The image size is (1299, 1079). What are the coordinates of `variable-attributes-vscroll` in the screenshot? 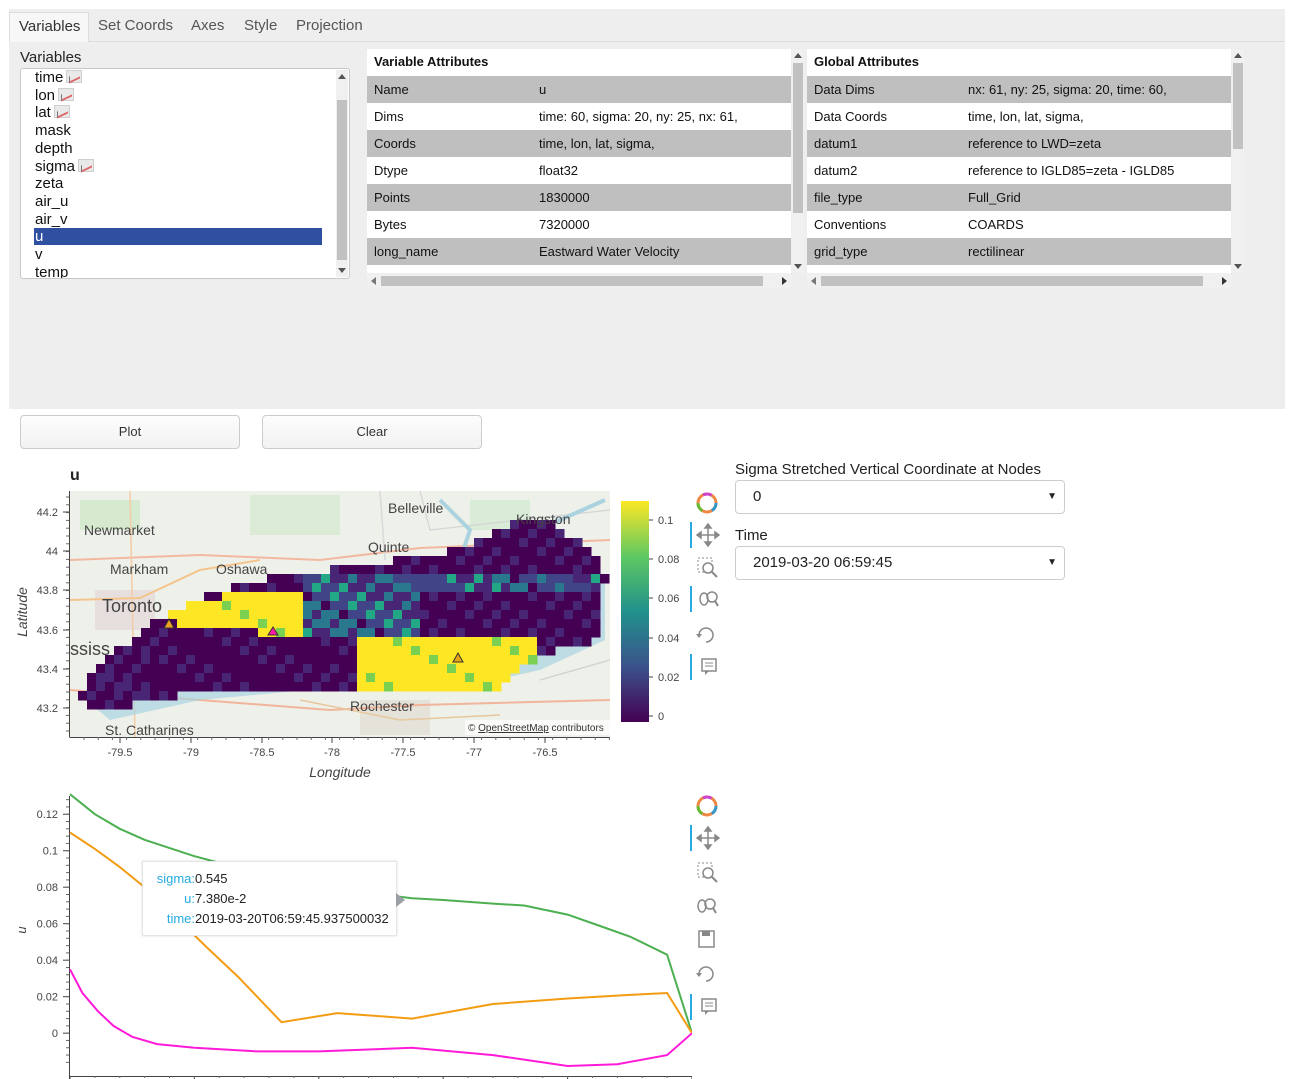 It's located at (798, 161).